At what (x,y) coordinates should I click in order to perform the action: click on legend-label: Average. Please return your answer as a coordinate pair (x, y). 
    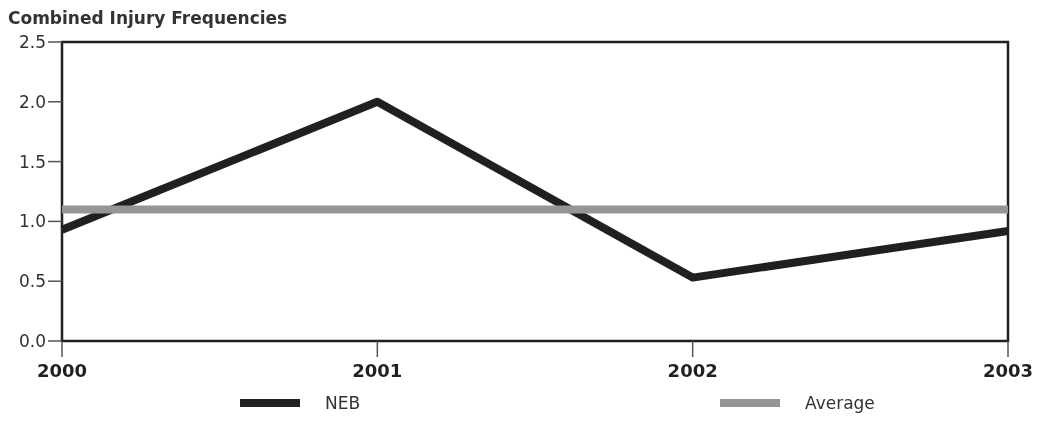
    Looking at the image, I should click on (840, 402).